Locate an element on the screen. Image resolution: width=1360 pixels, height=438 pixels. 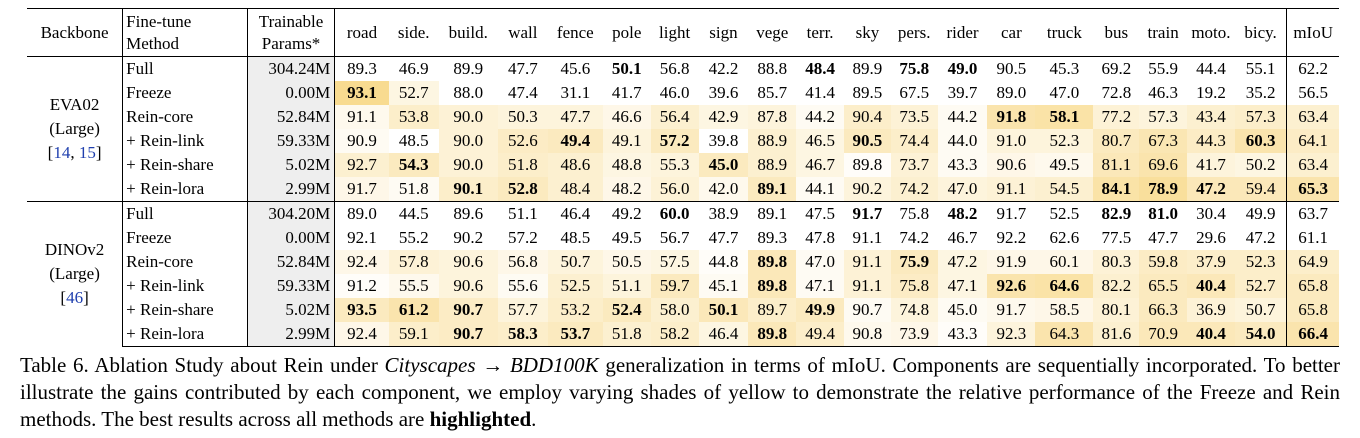
cell-value: 59.7 is located at coordinates (674, 285).